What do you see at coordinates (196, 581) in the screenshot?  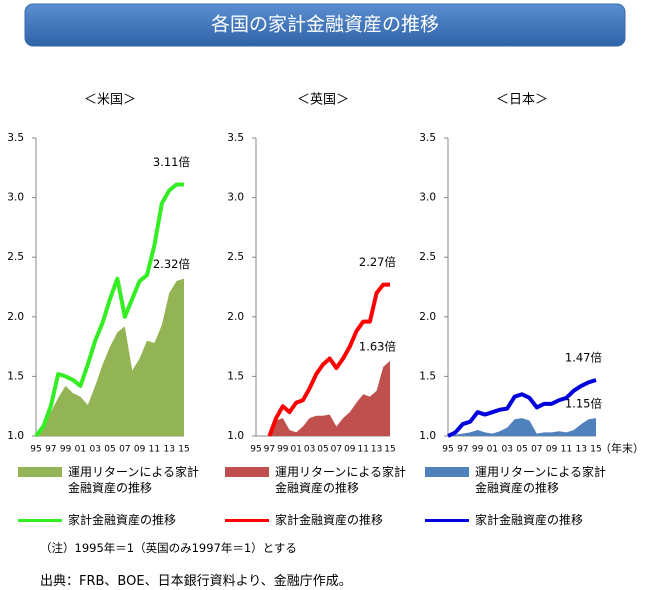 I see `source: 出典：FRB、BOE、日本銀行資料より、金融庁作成。` at bounding box center [196, 581].